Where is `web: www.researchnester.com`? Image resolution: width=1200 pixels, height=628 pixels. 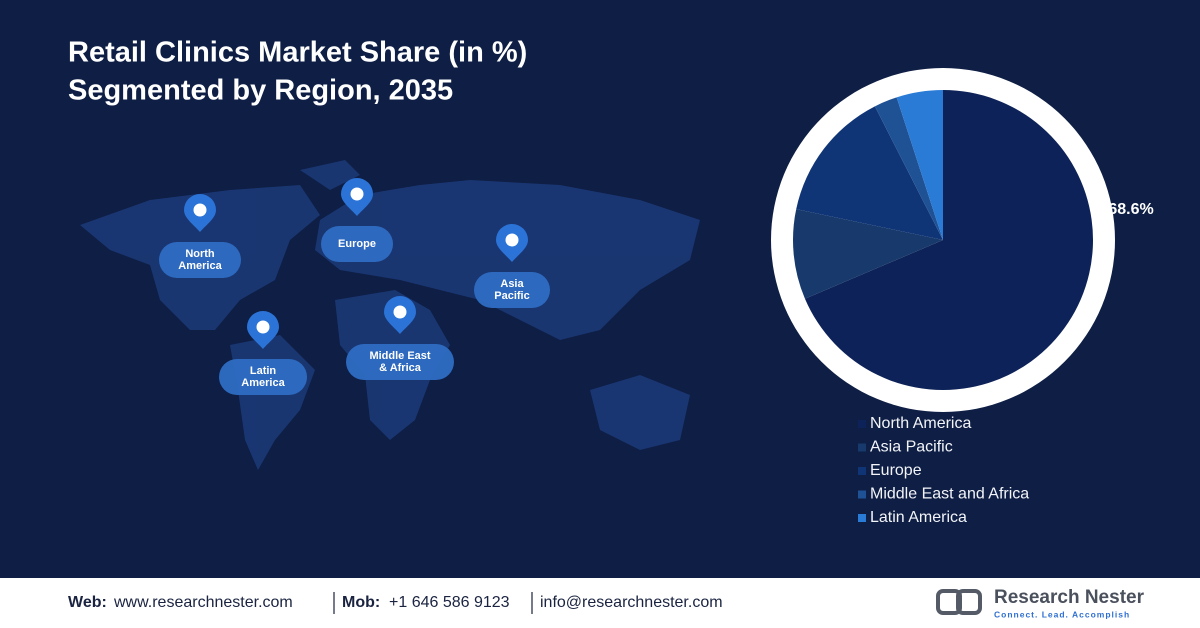 web: www.researchnester.com is located at coordinates (203, 602).